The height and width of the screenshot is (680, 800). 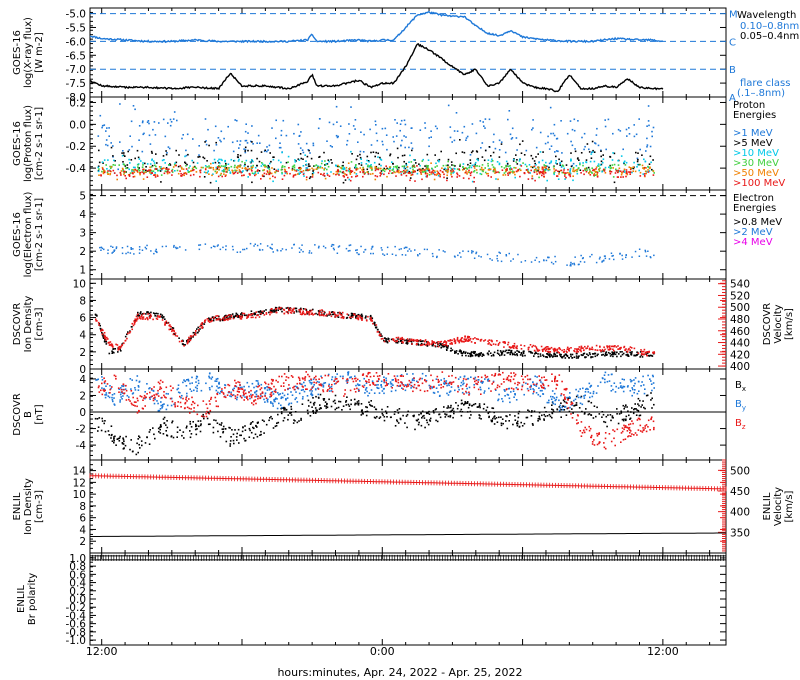 What do you see at coordinates (39, 52) in the screenshot?
I see `y-axis-label: [W m-2]` at bounding box center [39, 52].